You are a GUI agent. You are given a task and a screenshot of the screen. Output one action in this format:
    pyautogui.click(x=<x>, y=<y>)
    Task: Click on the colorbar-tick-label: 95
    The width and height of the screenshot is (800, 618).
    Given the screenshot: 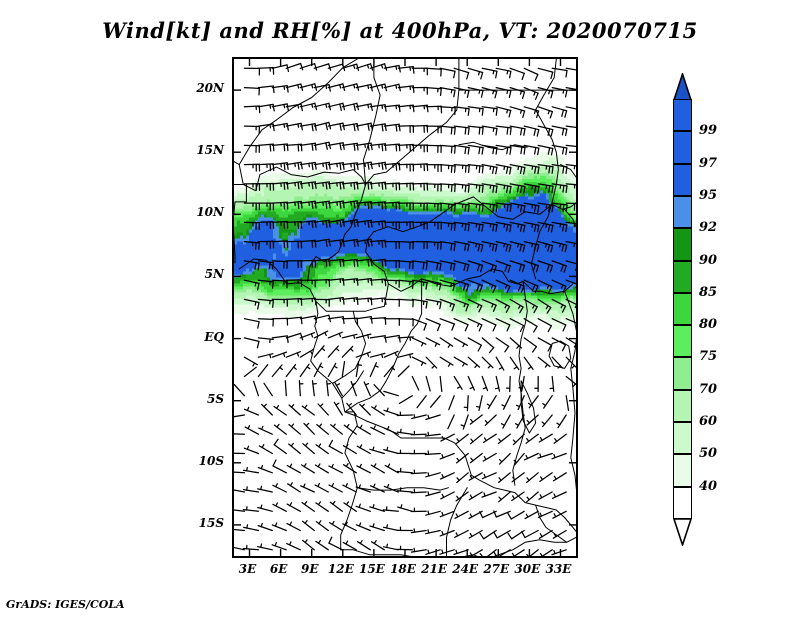 What is the action you would take?
    pyautogui.click(x=708, y=195)
    